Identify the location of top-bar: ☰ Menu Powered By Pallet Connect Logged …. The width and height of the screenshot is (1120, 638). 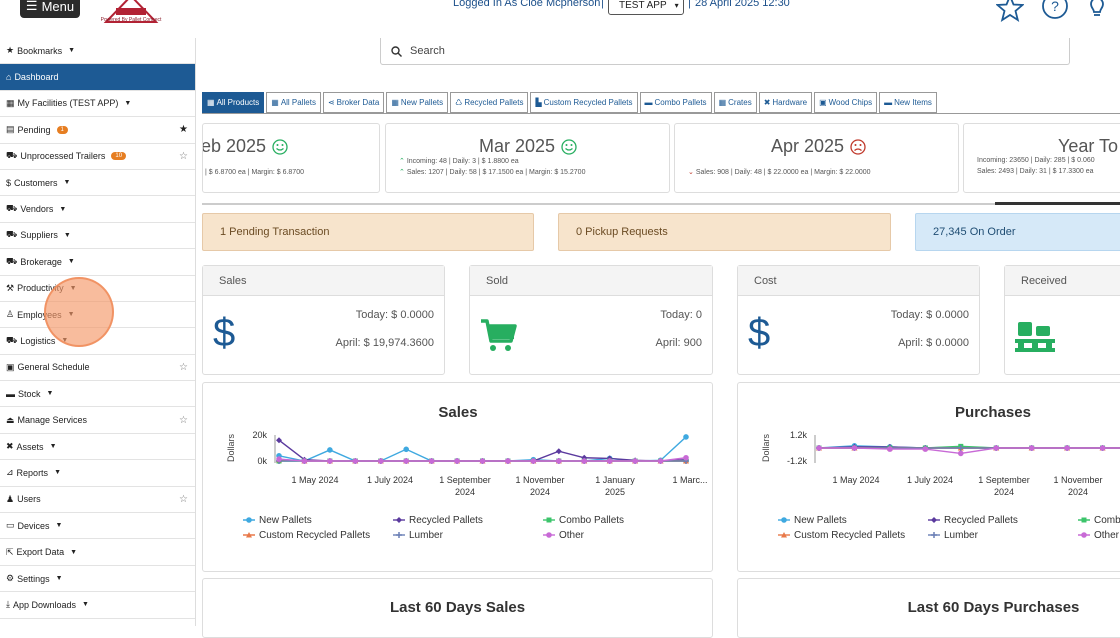
(560, 19).